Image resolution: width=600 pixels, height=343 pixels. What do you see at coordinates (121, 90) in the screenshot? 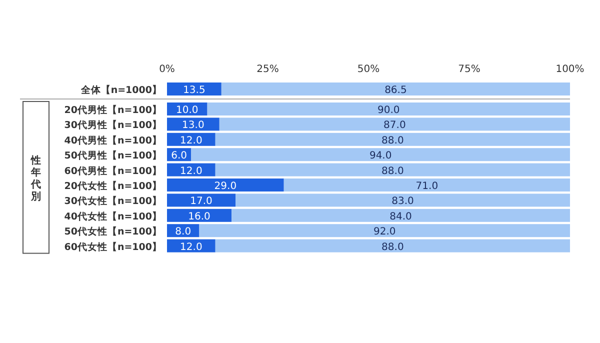
I see `y-tick-label: 全体【n=1000】` at bounding box center [121, 90].